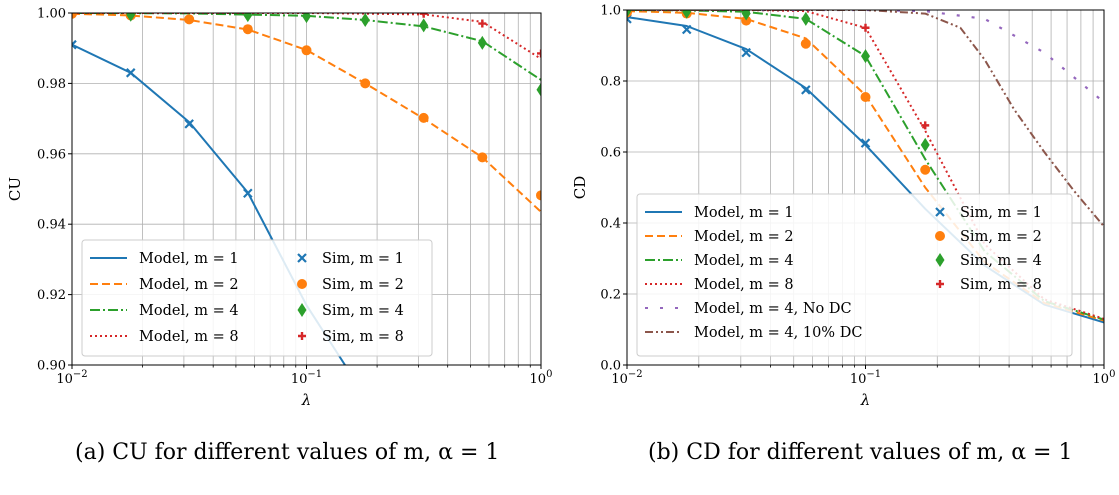 This screenshot has height=495, width=1119. What do you see at coordinates (51, 84) in the screenshot?
I see `y-tick-label: 0.98` at bounding box center [51, 84].